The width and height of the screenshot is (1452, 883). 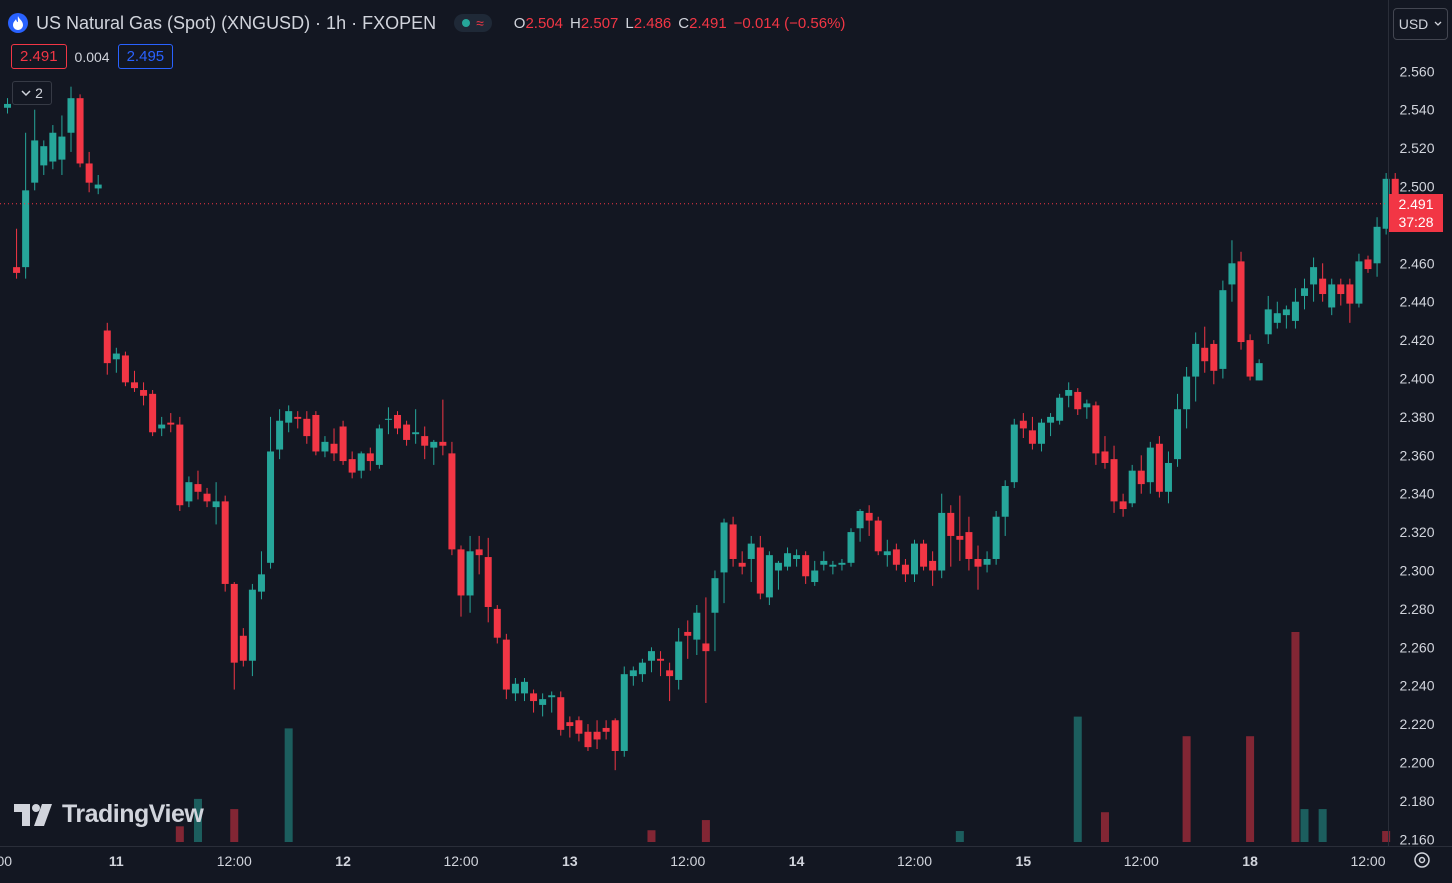 I want to click on indicators-toggle-button: 2, so click(x=32, y=93).